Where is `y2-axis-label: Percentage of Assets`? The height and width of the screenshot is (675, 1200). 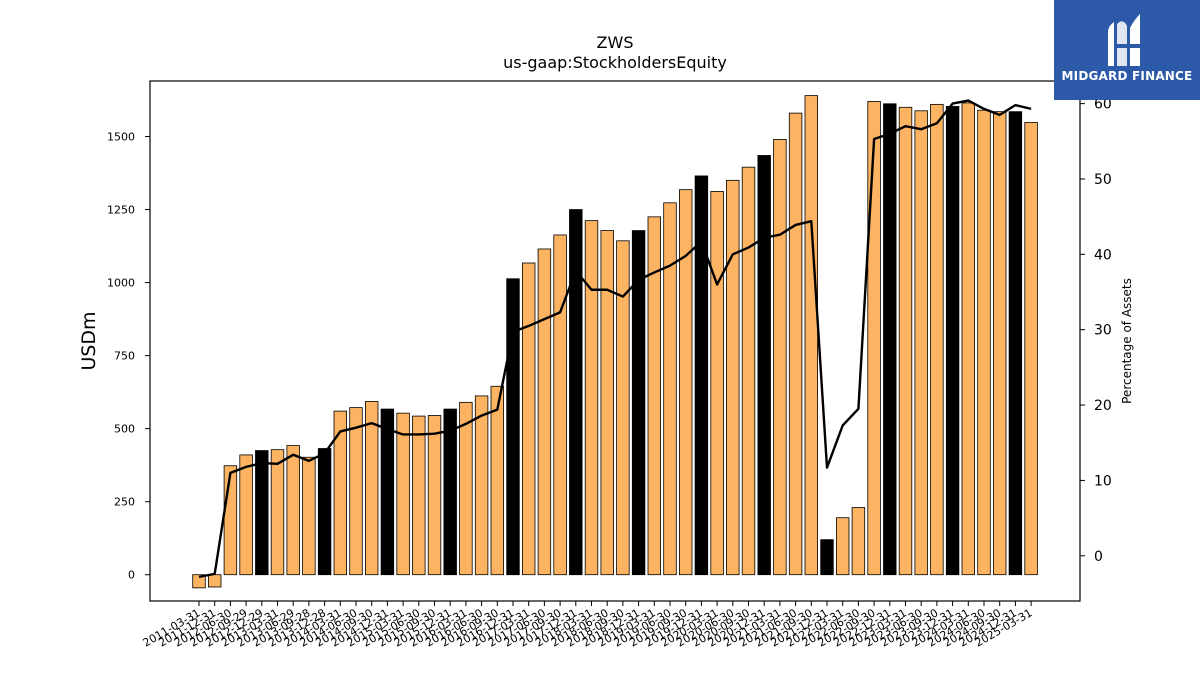
y2-axis-label: Percentage of Assets is located at coordinates (1127, 341).